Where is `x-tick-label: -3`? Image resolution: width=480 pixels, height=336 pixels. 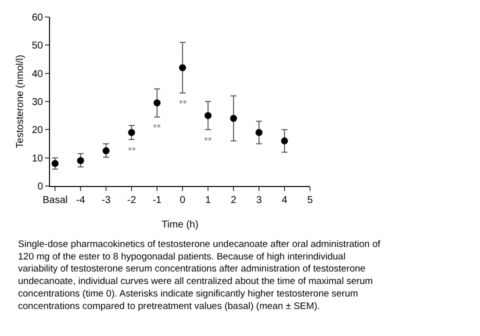 x-tick-label: -3 is located at coordinates (106, 200).